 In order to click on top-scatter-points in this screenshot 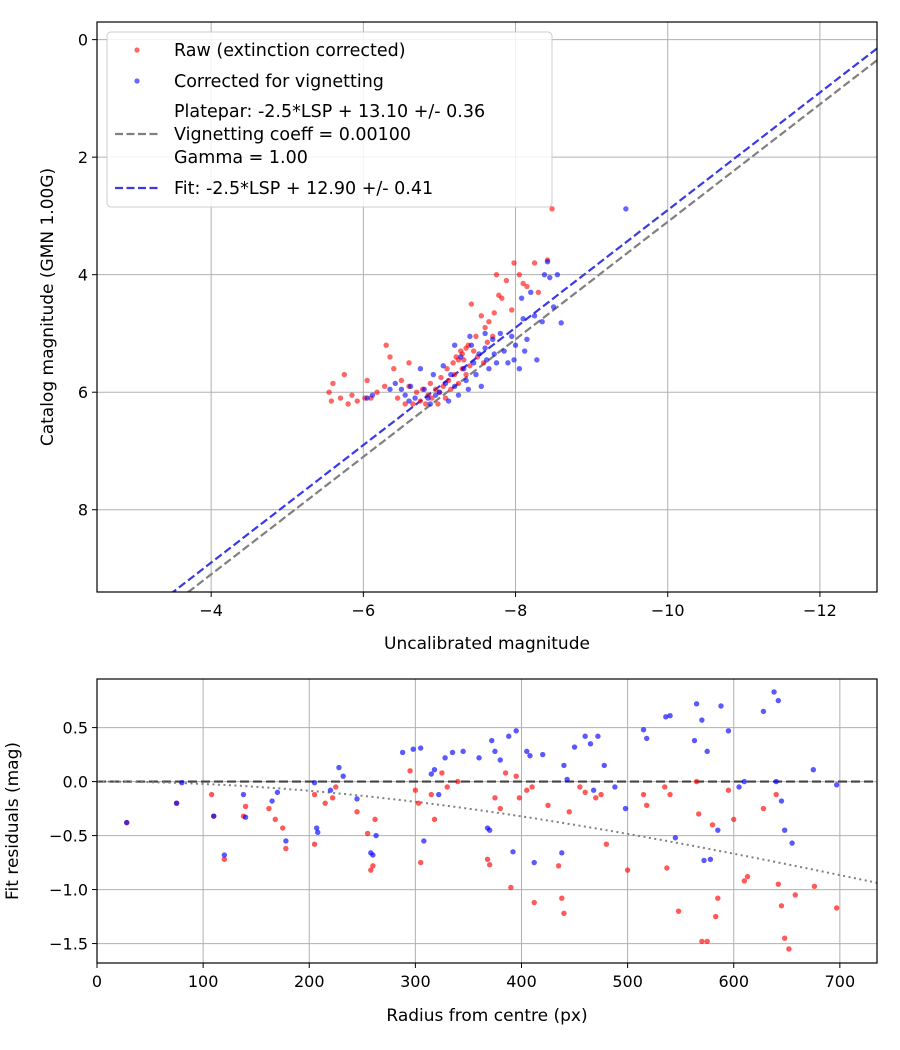, I will do `click(477, 306)`.